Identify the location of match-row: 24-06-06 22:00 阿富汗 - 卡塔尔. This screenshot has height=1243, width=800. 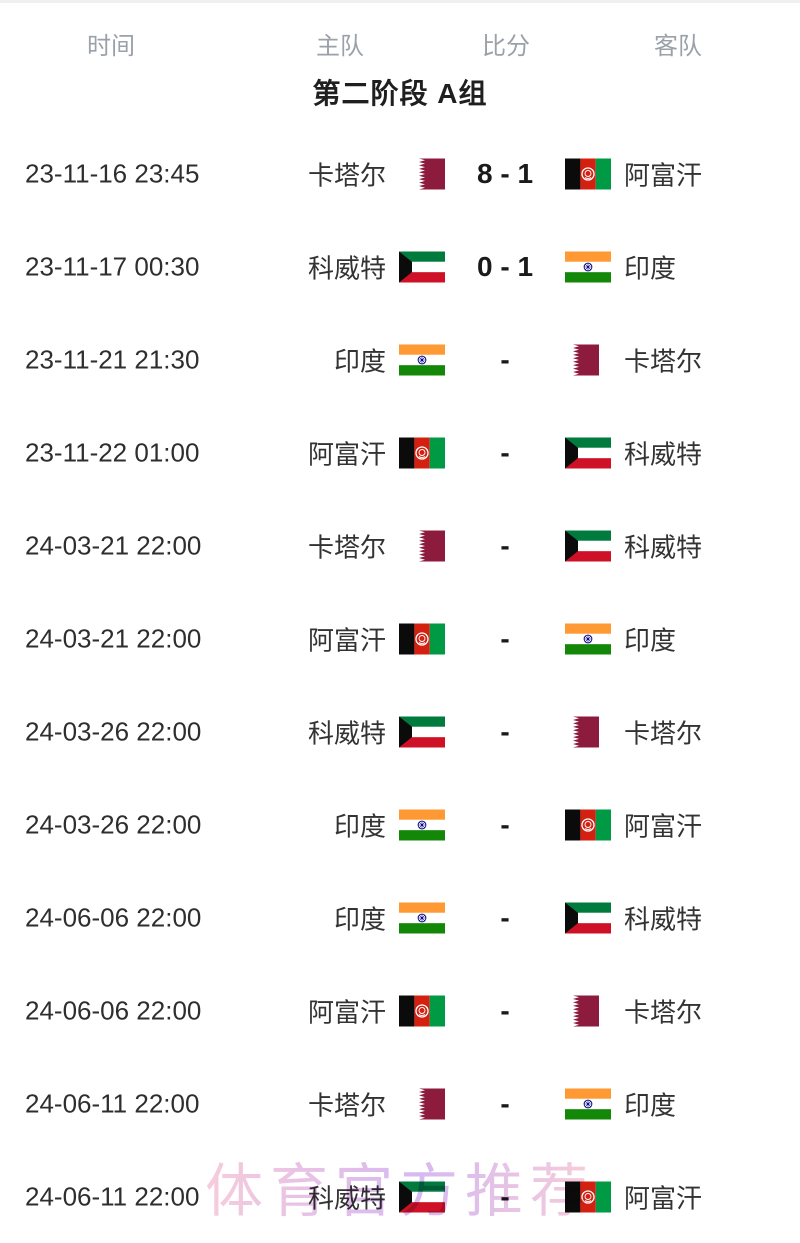
(400, 1010).